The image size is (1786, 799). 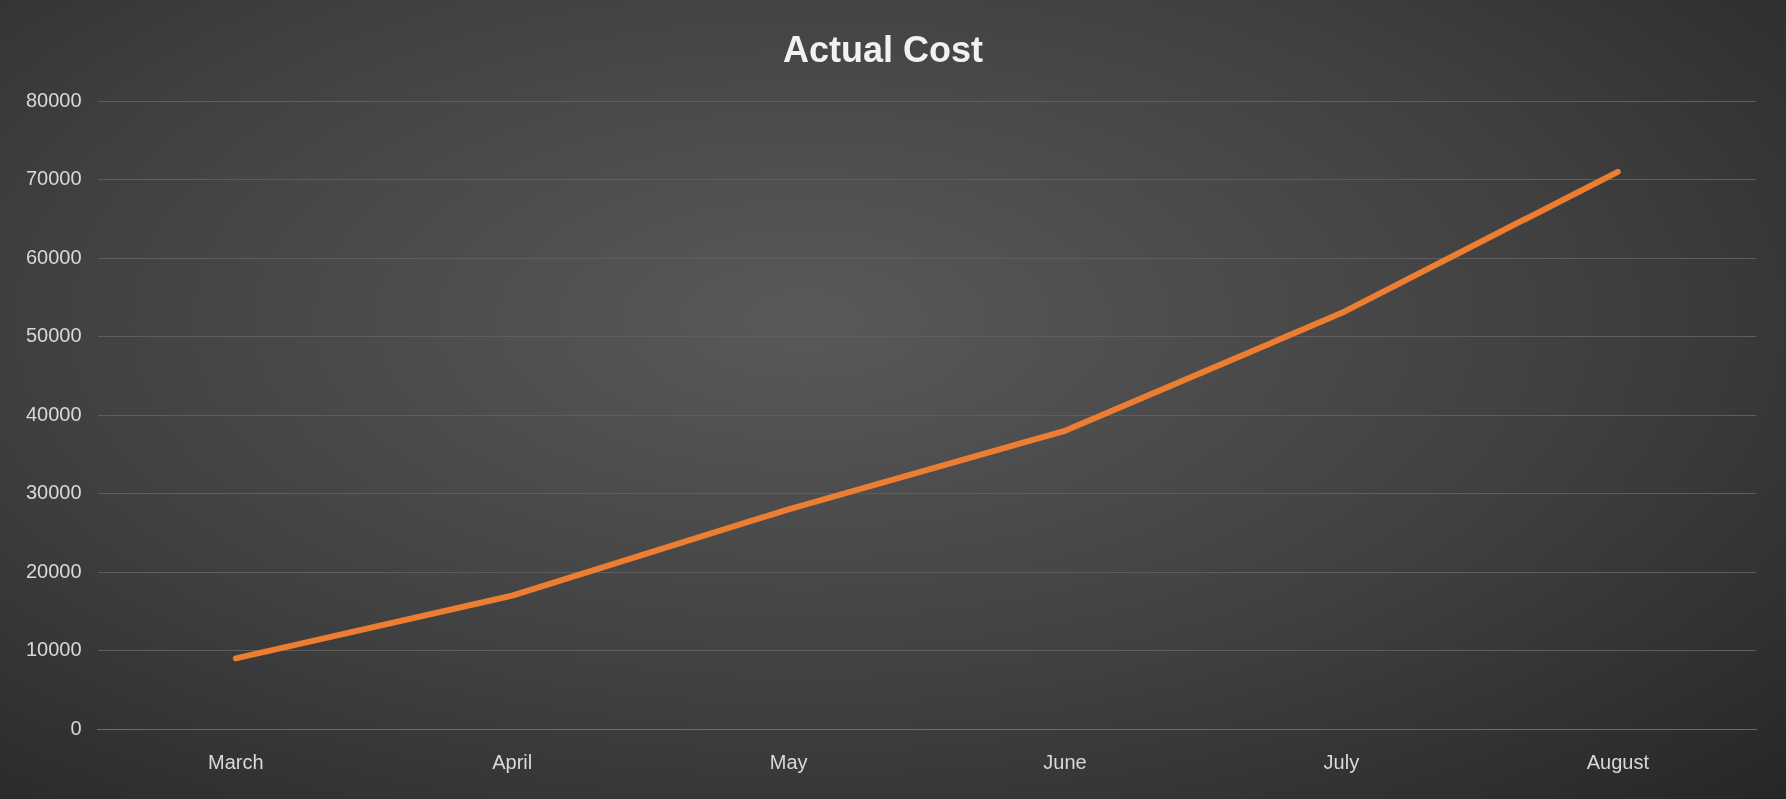 What do you see at coordinates (53, 570) in the screenshot?
I see `y-tick-label: 20000` at bounding box center [53, 570].